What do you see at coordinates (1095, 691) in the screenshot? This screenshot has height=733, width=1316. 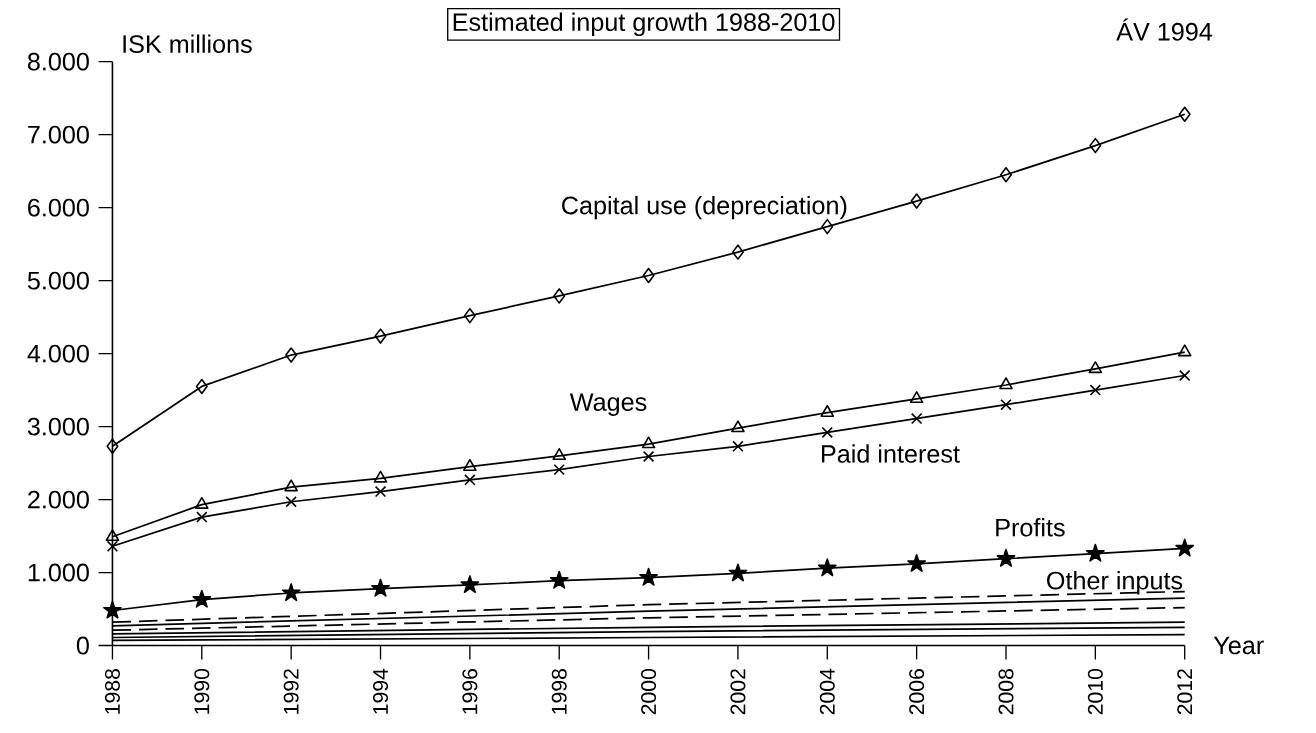 I see `x-tick-label: 2010` at bounding box center [1095, 691].